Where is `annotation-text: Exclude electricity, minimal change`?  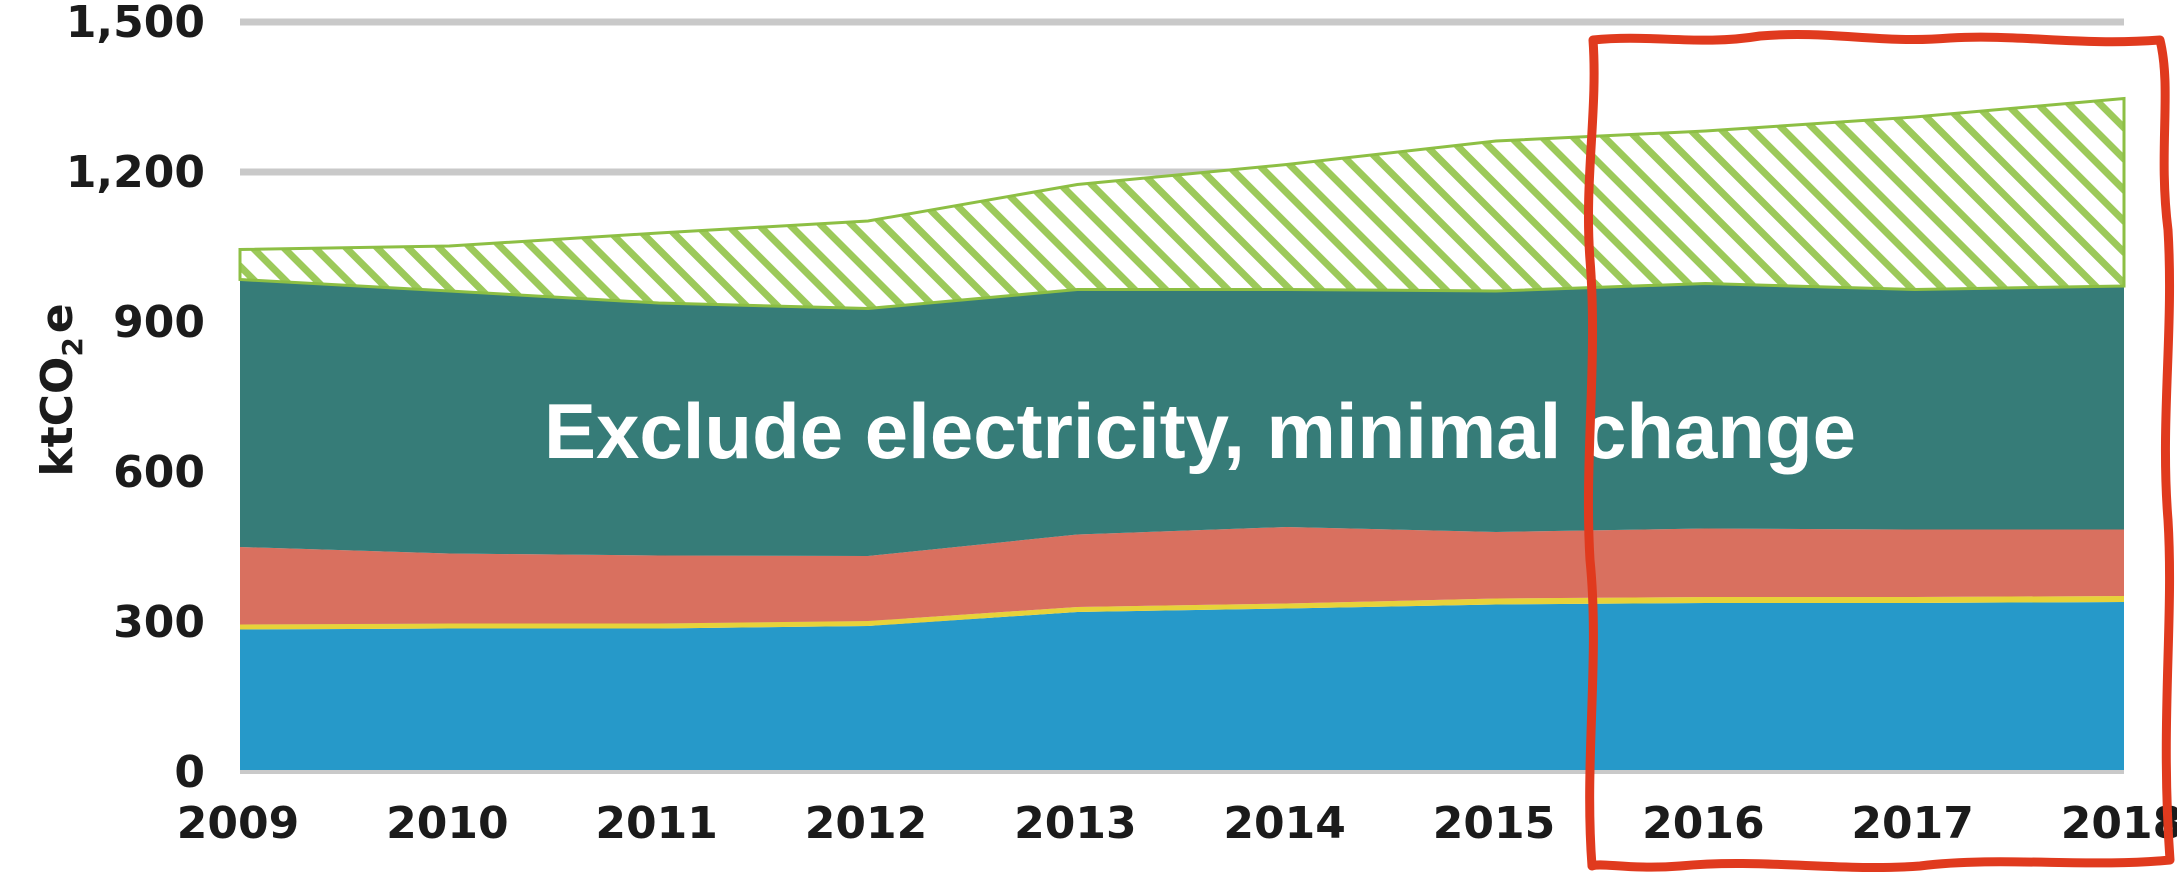 annotation-text: Exclude electricity, minimal change is located at coordinates (1200, 431).